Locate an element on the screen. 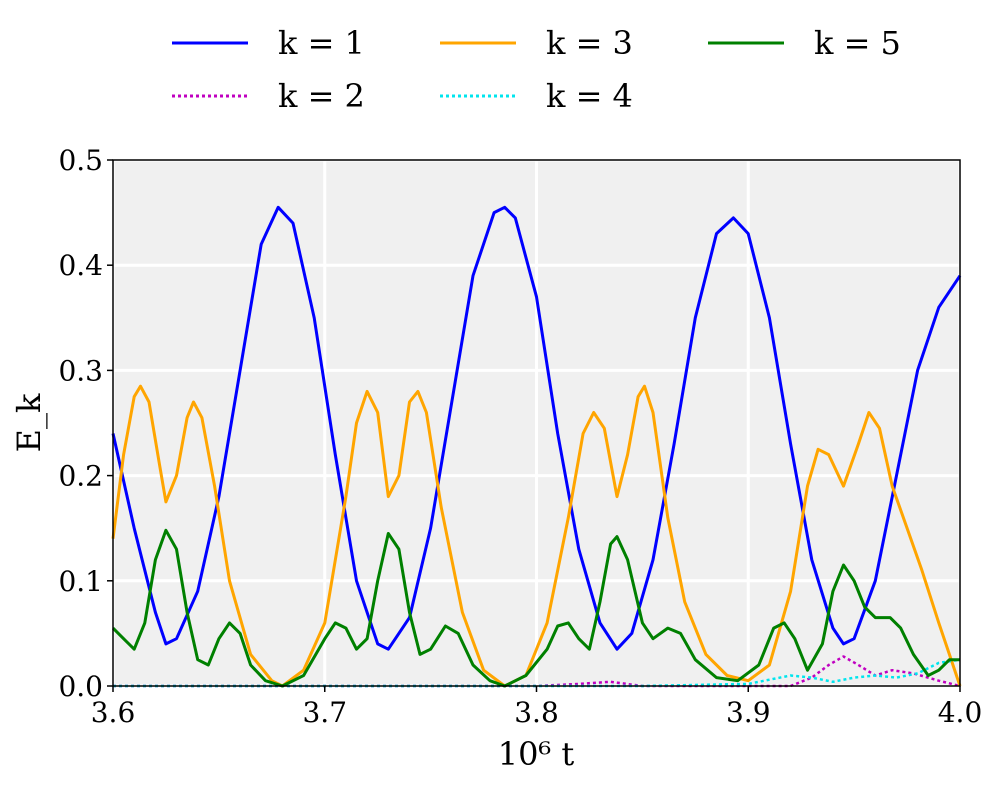 This screenshot has height=788, width=997. x-tick-label: 3.8 is located at coordinates (536, 712).